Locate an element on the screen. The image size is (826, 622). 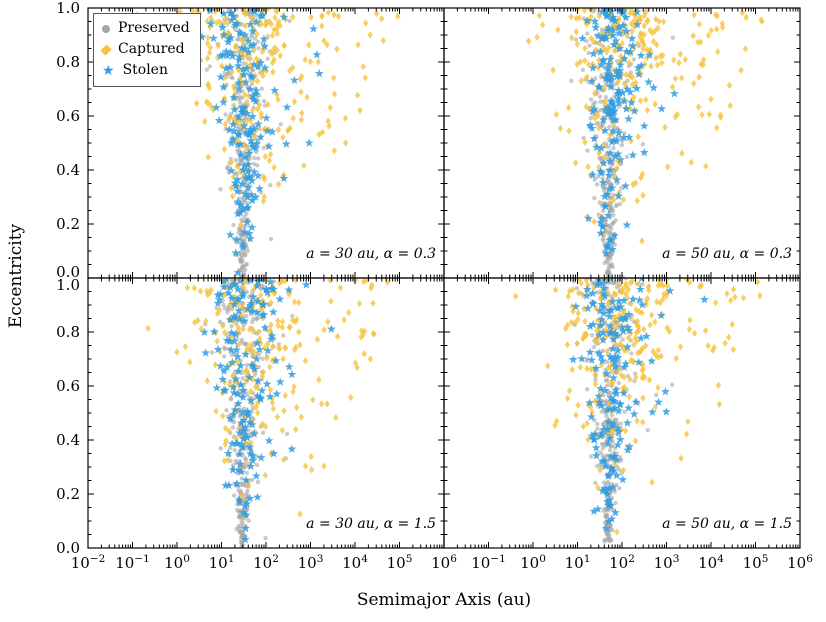
legend-item-captured: Captured is located at coordinates (145, 49).